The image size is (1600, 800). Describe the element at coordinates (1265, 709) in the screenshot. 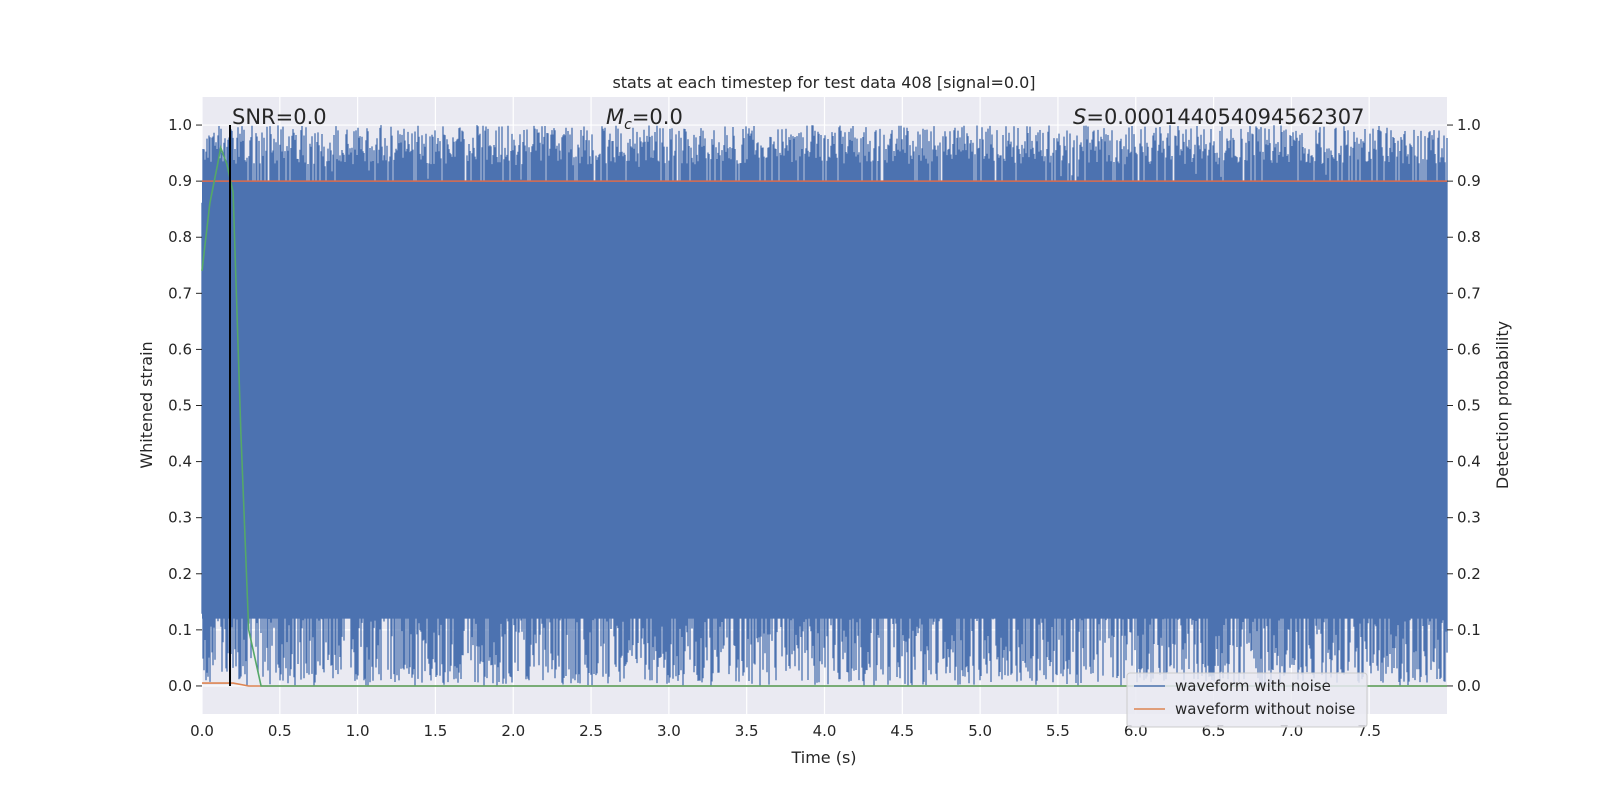

I see `legend-label-clean: waveform without noise` at that location.